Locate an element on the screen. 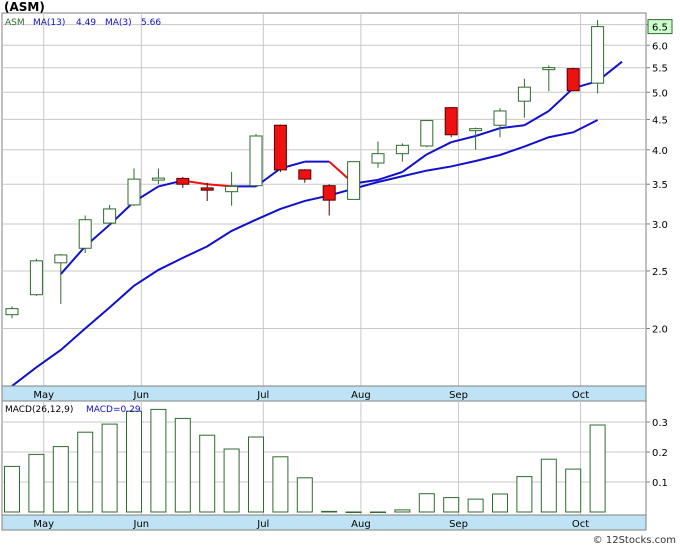  macd-legend-label: MACD(26,12,9) is located at coordinates (39, 410).